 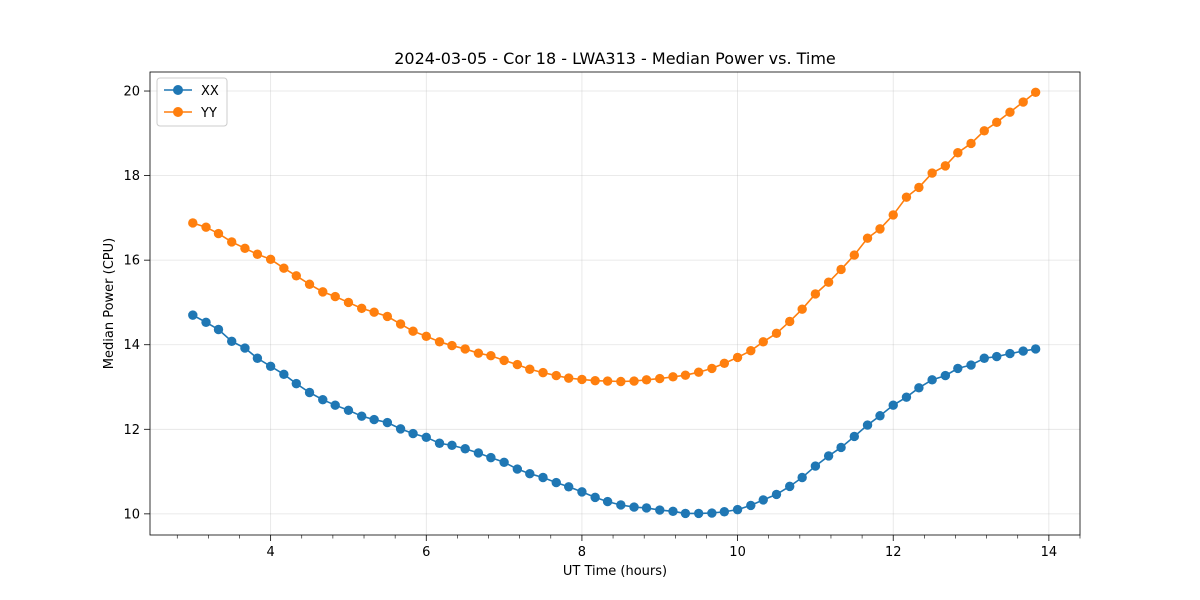 What do you see at coordinates (131, 92) in the screenshot?
I see `y-tick-label: 20` at bounding box center [131, 92].